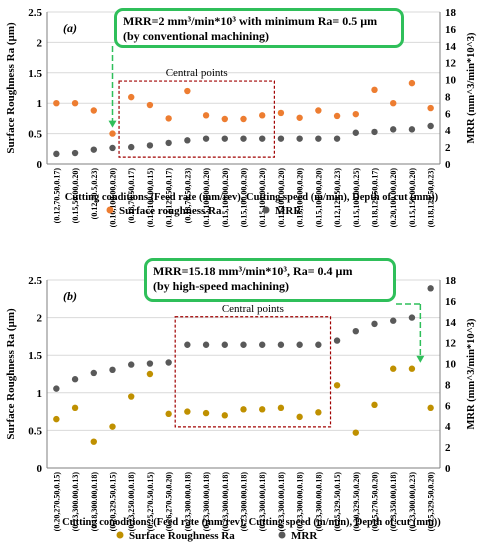  I want to click on legend-label-ra: Surface Roughness Ra, so click(182, 536).